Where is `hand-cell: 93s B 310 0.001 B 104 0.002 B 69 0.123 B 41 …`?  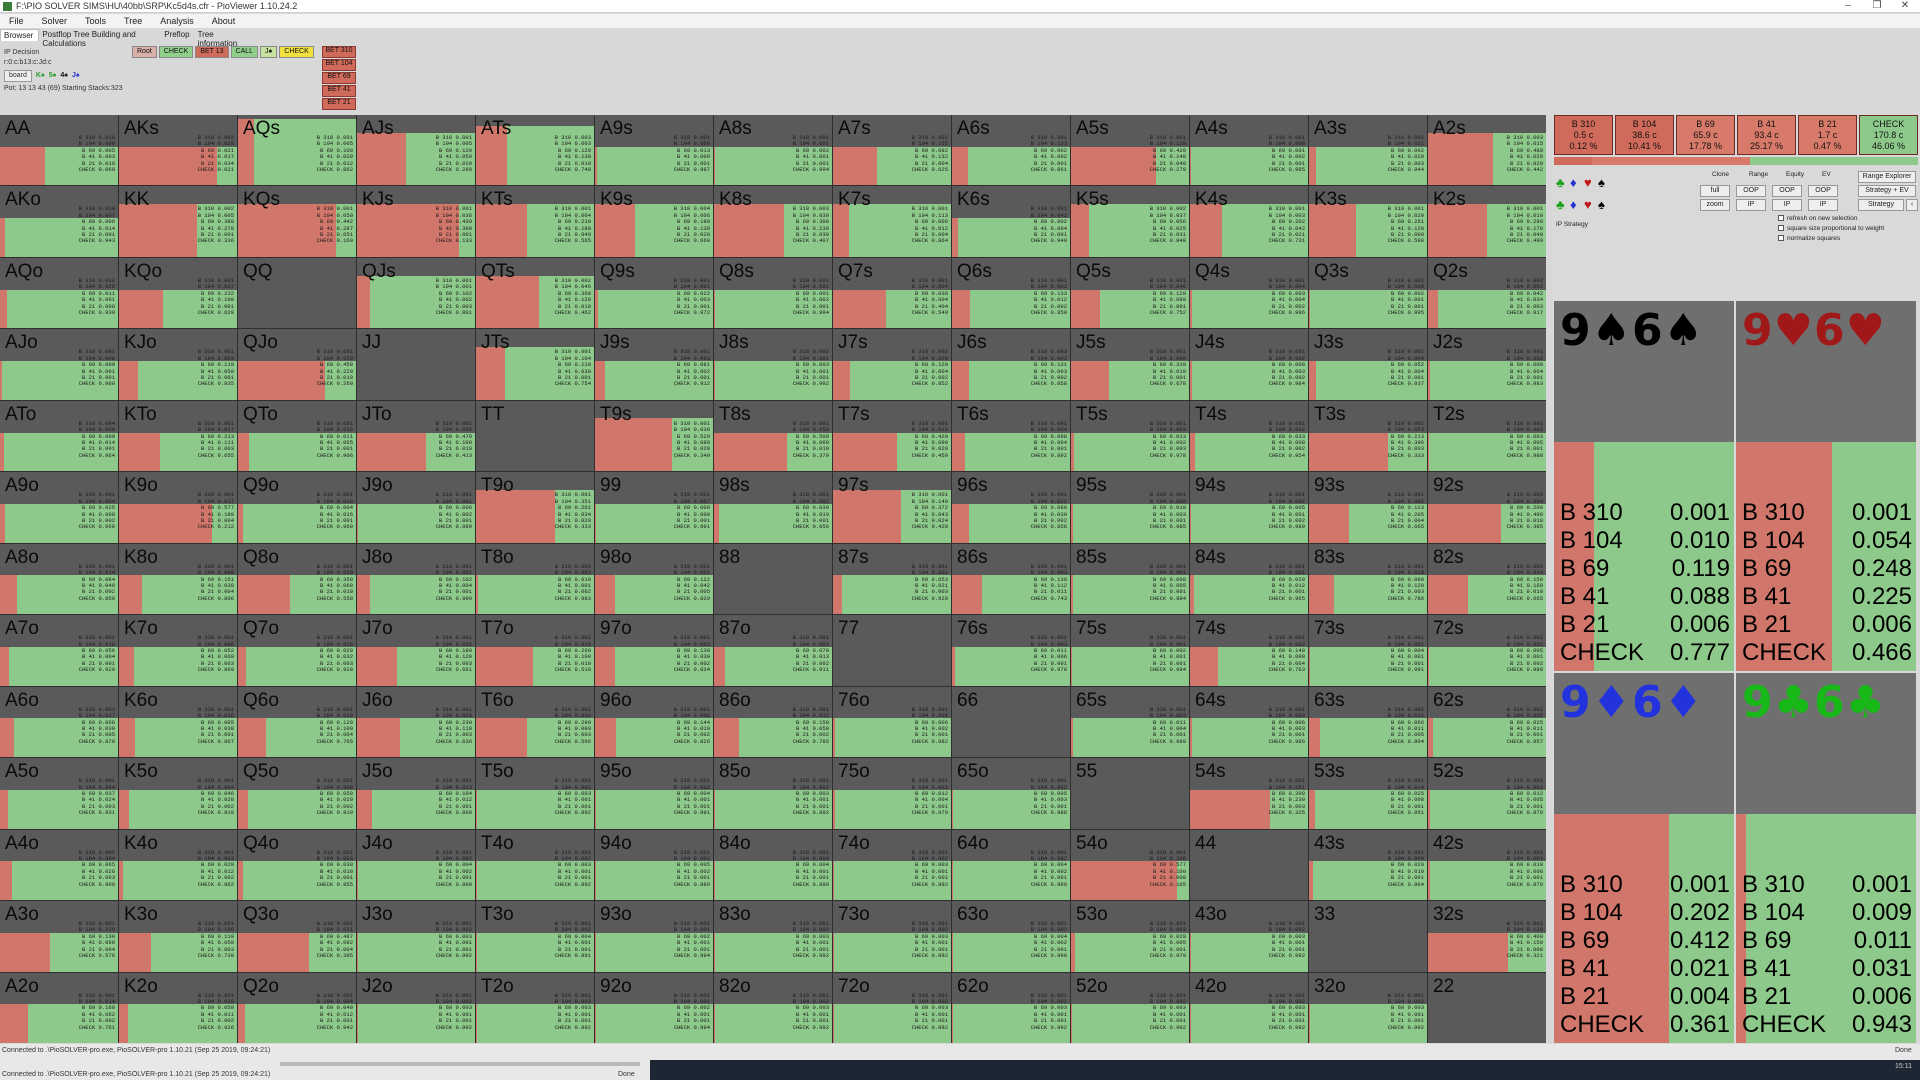
hand-cell: 93s B 310 0.001 B 104 0.002 B 69 0.123 B 41 … is located at coordinates (1368, 507).